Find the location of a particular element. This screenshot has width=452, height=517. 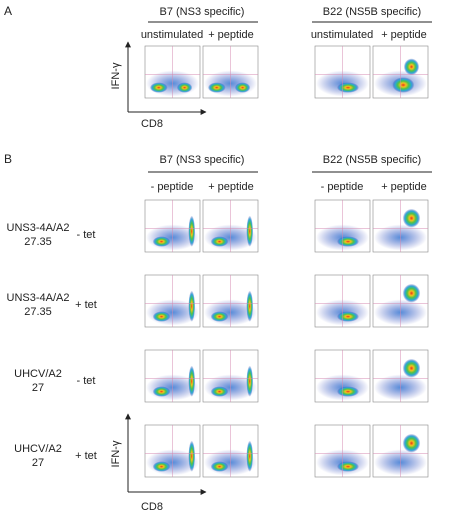

panel-label: A is located at coordinates (8, 11).